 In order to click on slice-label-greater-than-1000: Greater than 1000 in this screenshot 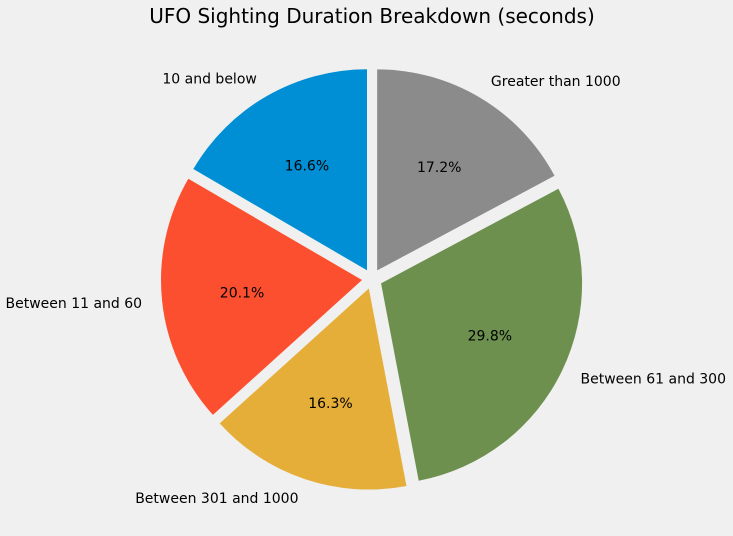, I will do `click(556, 82)`.